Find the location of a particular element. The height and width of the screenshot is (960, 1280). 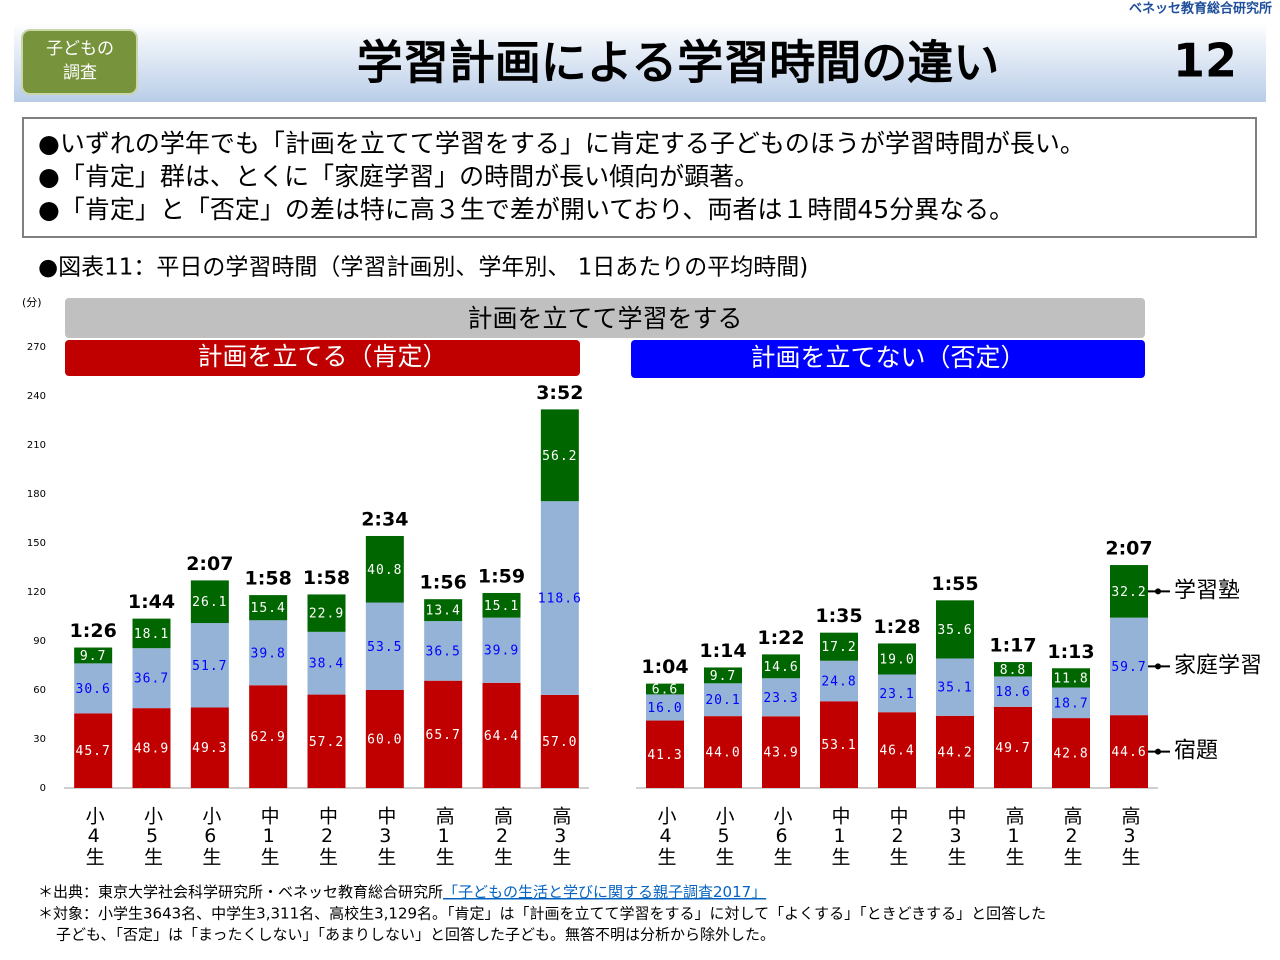

group-header-box is located at coordinates (605, 318).